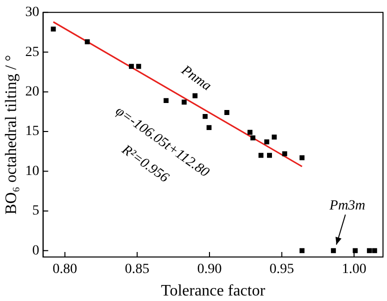  What do you see at coordinates (209, 270) in the screenshot?
I see `x-tick-label: 0.90` at bounding box center [209, 270].